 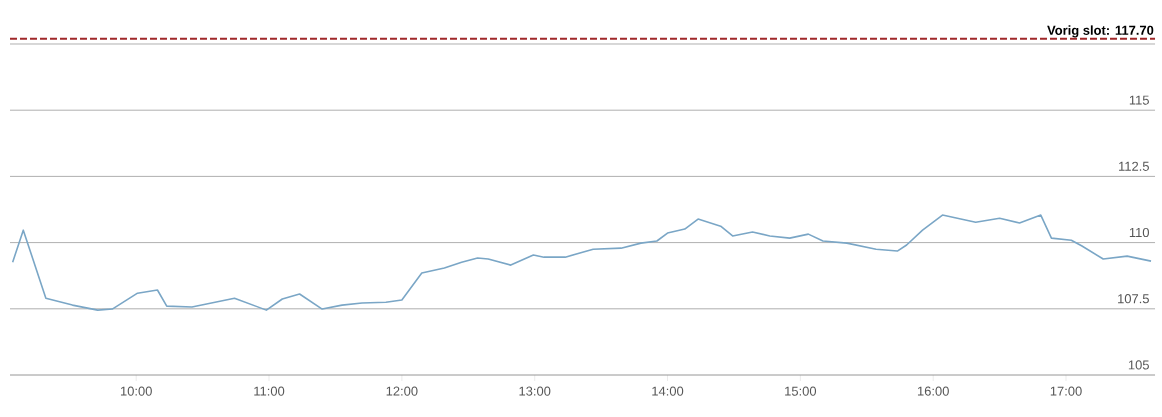 What do you see at coordinates (1138, 365) in the screenshot?
I see `y-tick-label: 105` at bounding box center [1138, 365].